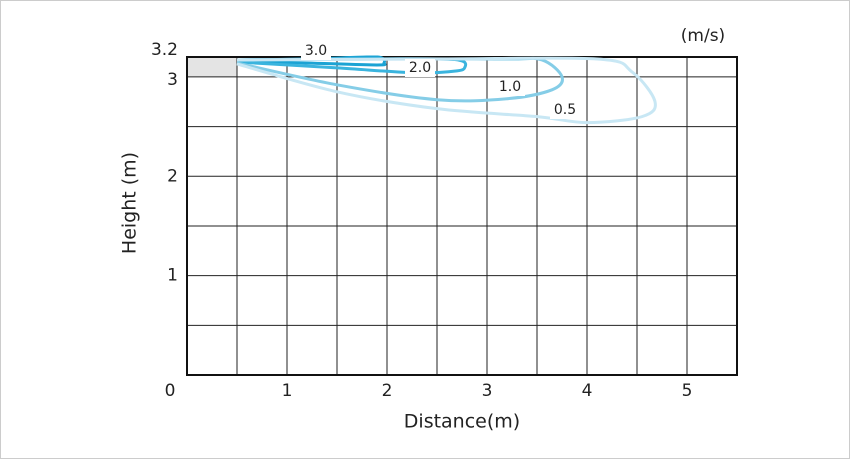 The height and width of the screenshot is (463, 850). I want to click on x-tick-label: 2, so click(387, 391).